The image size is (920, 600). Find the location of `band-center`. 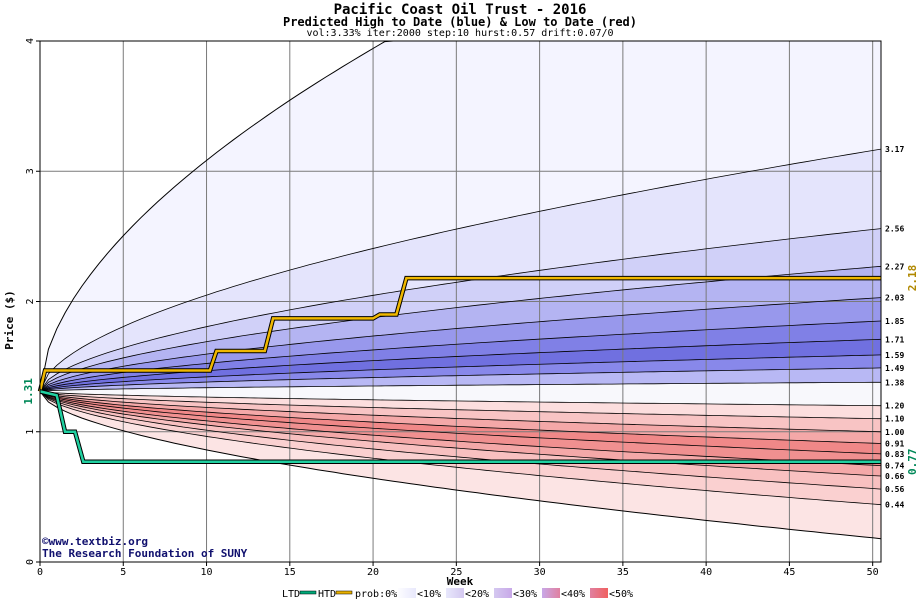

band-center is located at coordinates (460, 394).